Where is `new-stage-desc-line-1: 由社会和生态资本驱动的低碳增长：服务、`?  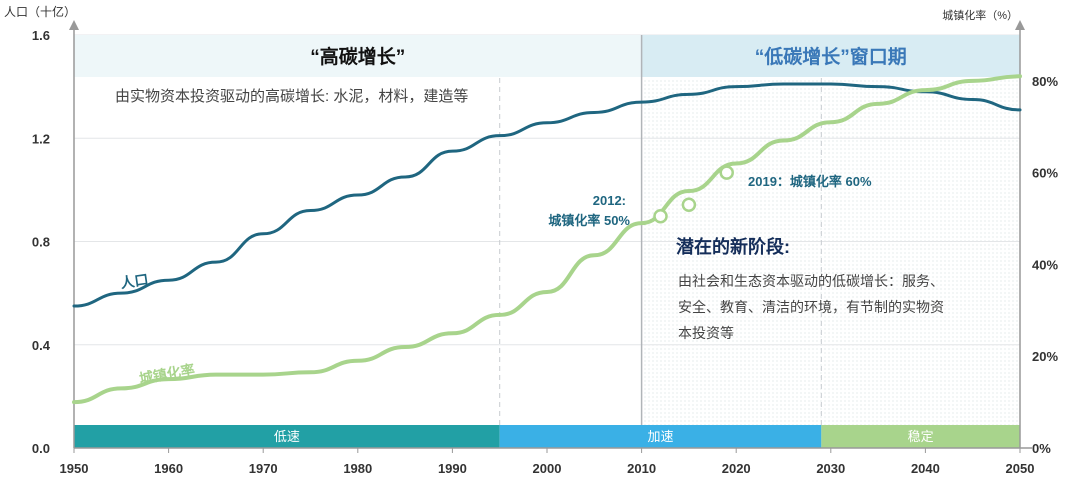
new-stage-desc-line-1: 由社会和生态资本驱动的低碳增长：服务、 is located at coordinates (811, 281).